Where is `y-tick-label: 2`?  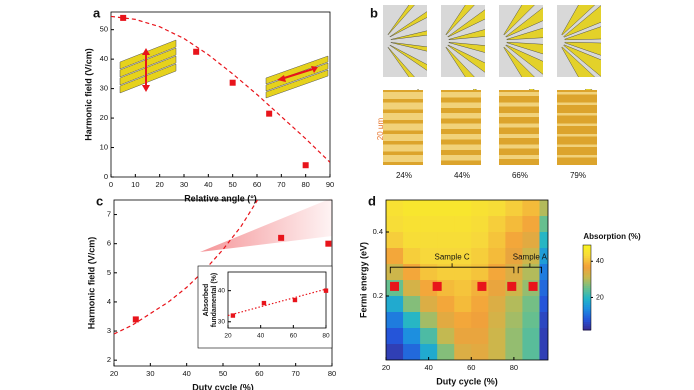 y-tick-label: 2 is located at coordinates (109, 359).